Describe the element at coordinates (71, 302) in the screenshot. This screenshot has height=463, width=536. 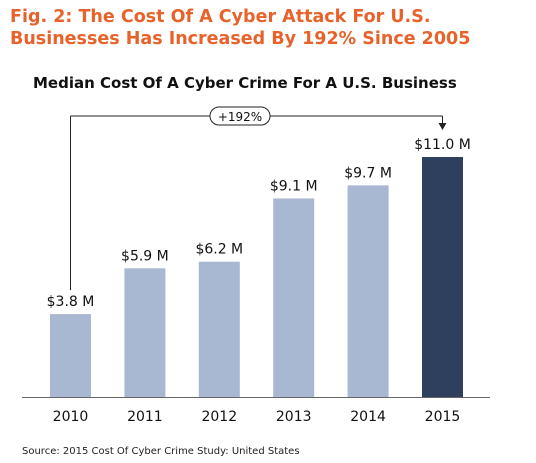
I see `data-label-2010: $3.8 M` at that location.